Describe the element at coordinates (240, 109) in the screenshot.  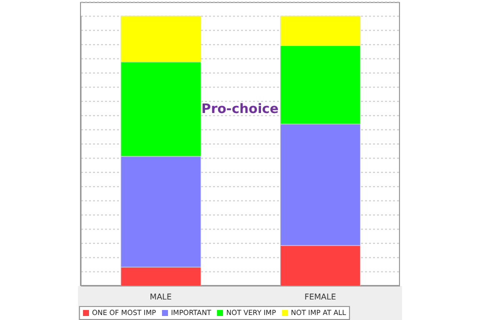
I see `annotation: Pro-choice` at that location.